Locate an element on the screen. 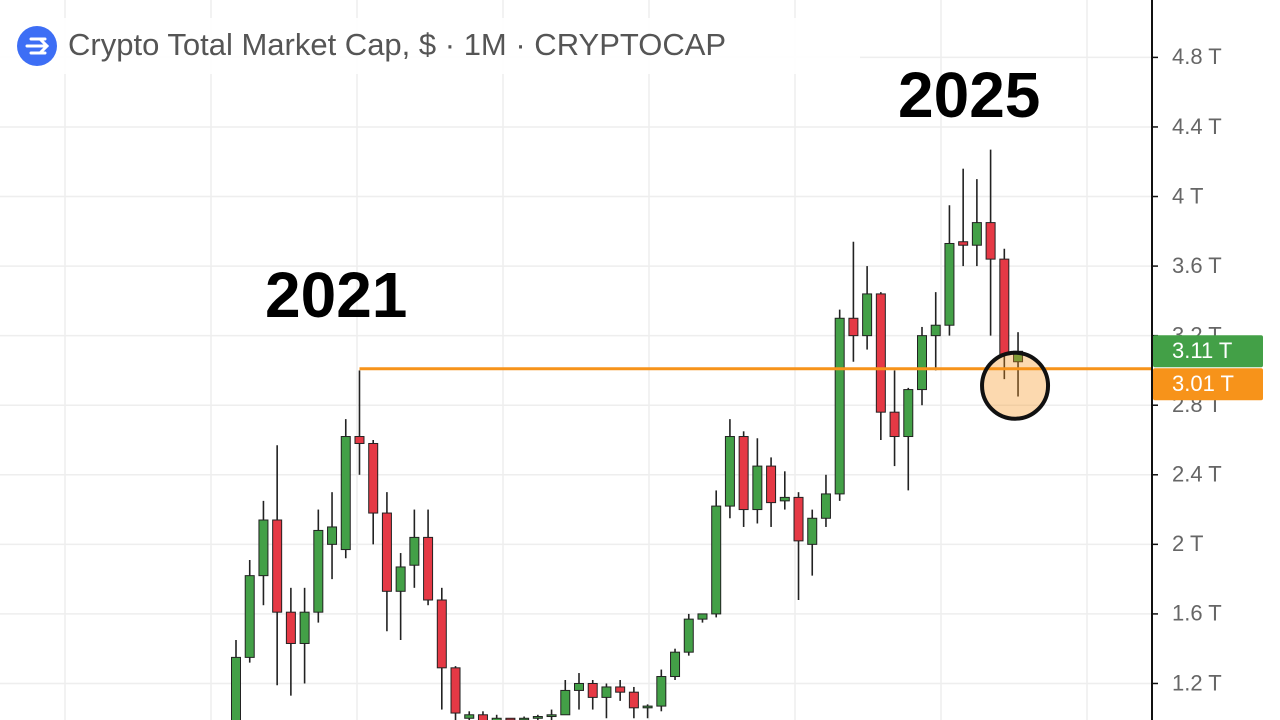  overlay is located at coordinates (755, 385).